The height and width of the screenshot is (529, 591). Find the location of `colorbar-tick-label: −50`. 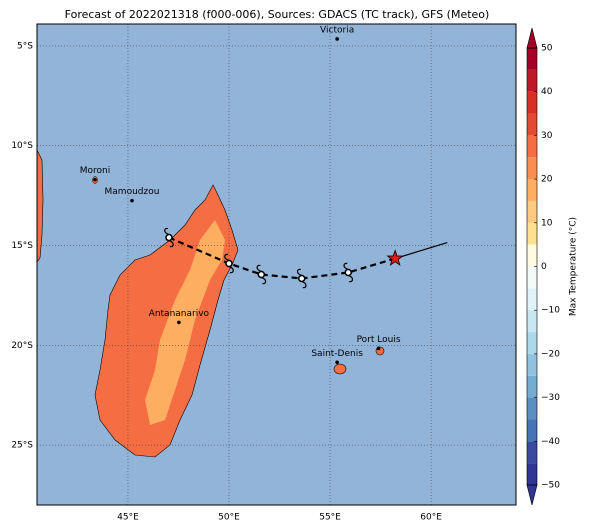

colorbar-tick-label: −50 is located at coordinates (550, 486).